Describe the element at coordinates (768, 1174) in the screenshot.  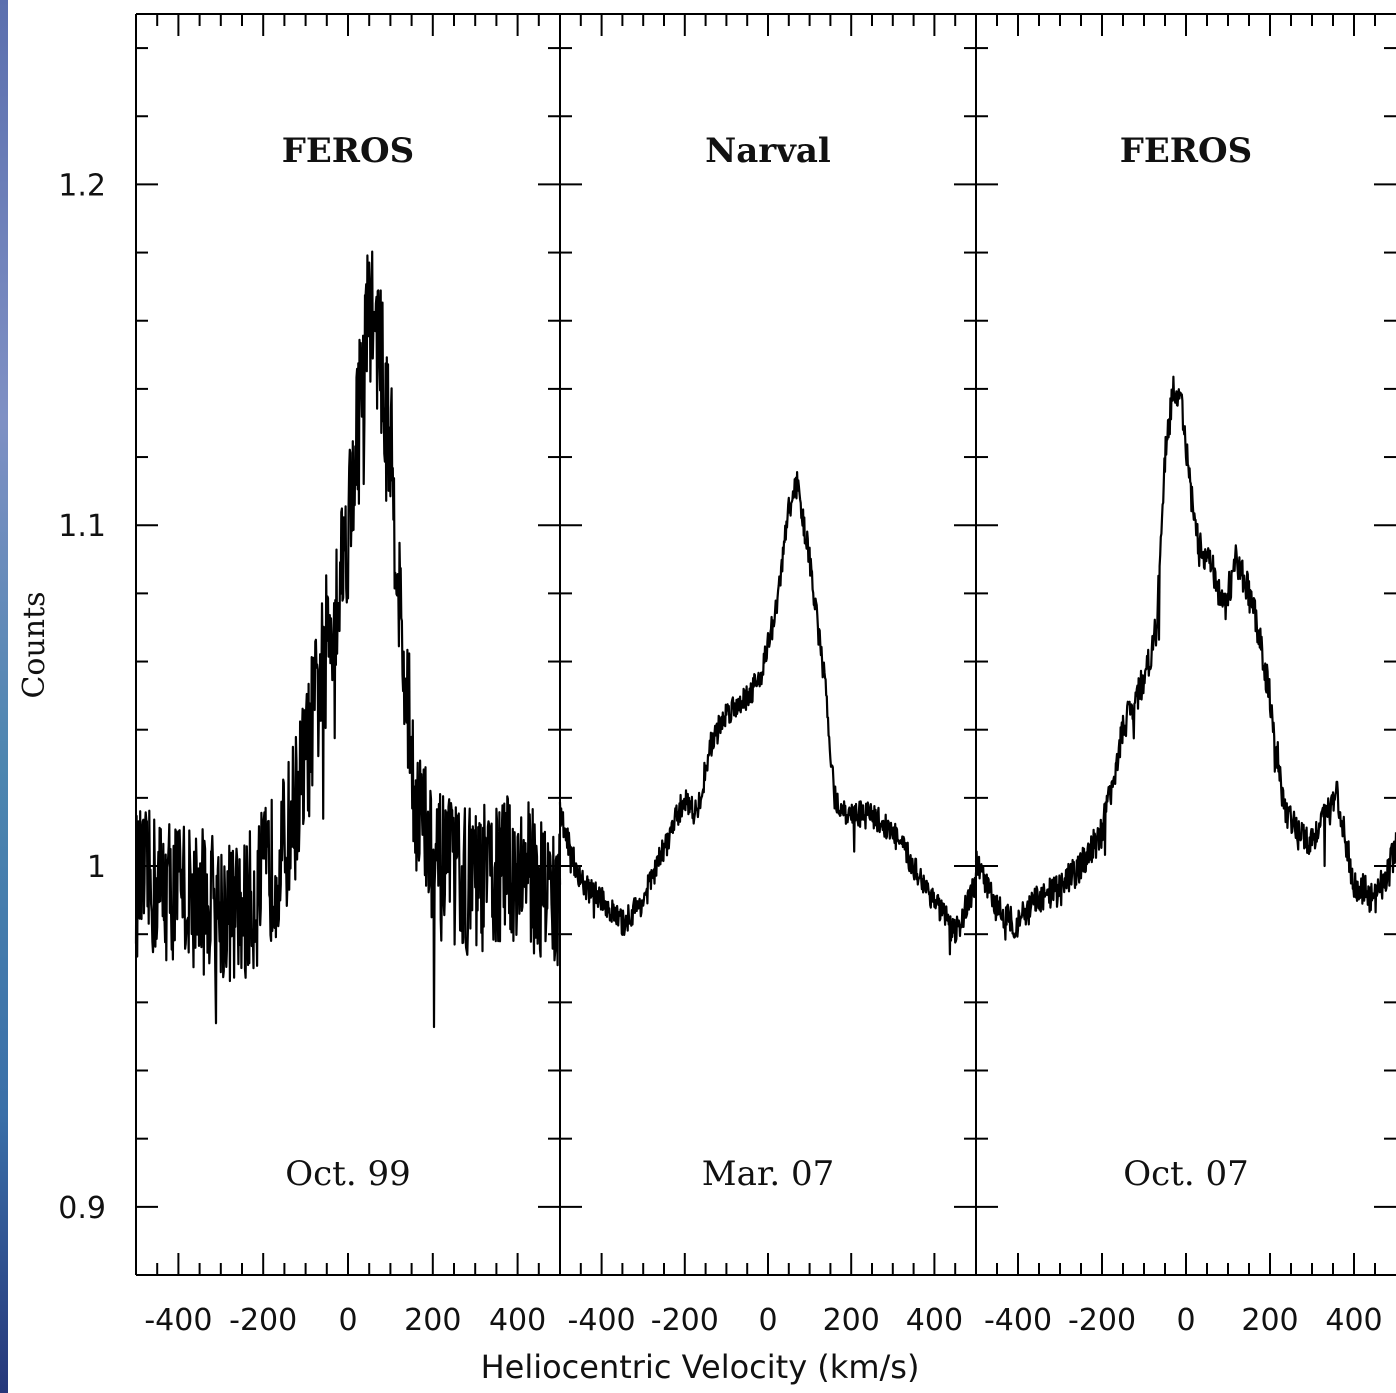
I see `panel-date-label: Mar. 07` at that location.